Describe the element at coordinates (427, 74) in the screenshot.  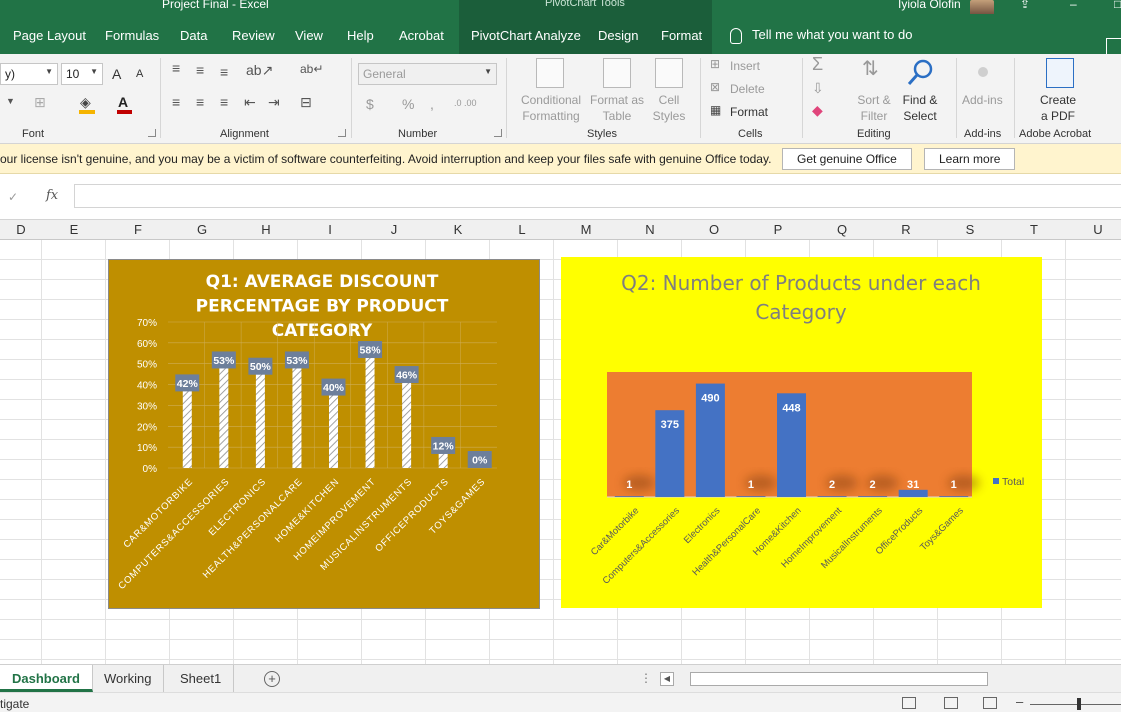
I see `number-format-combo: General ▼` at that location.